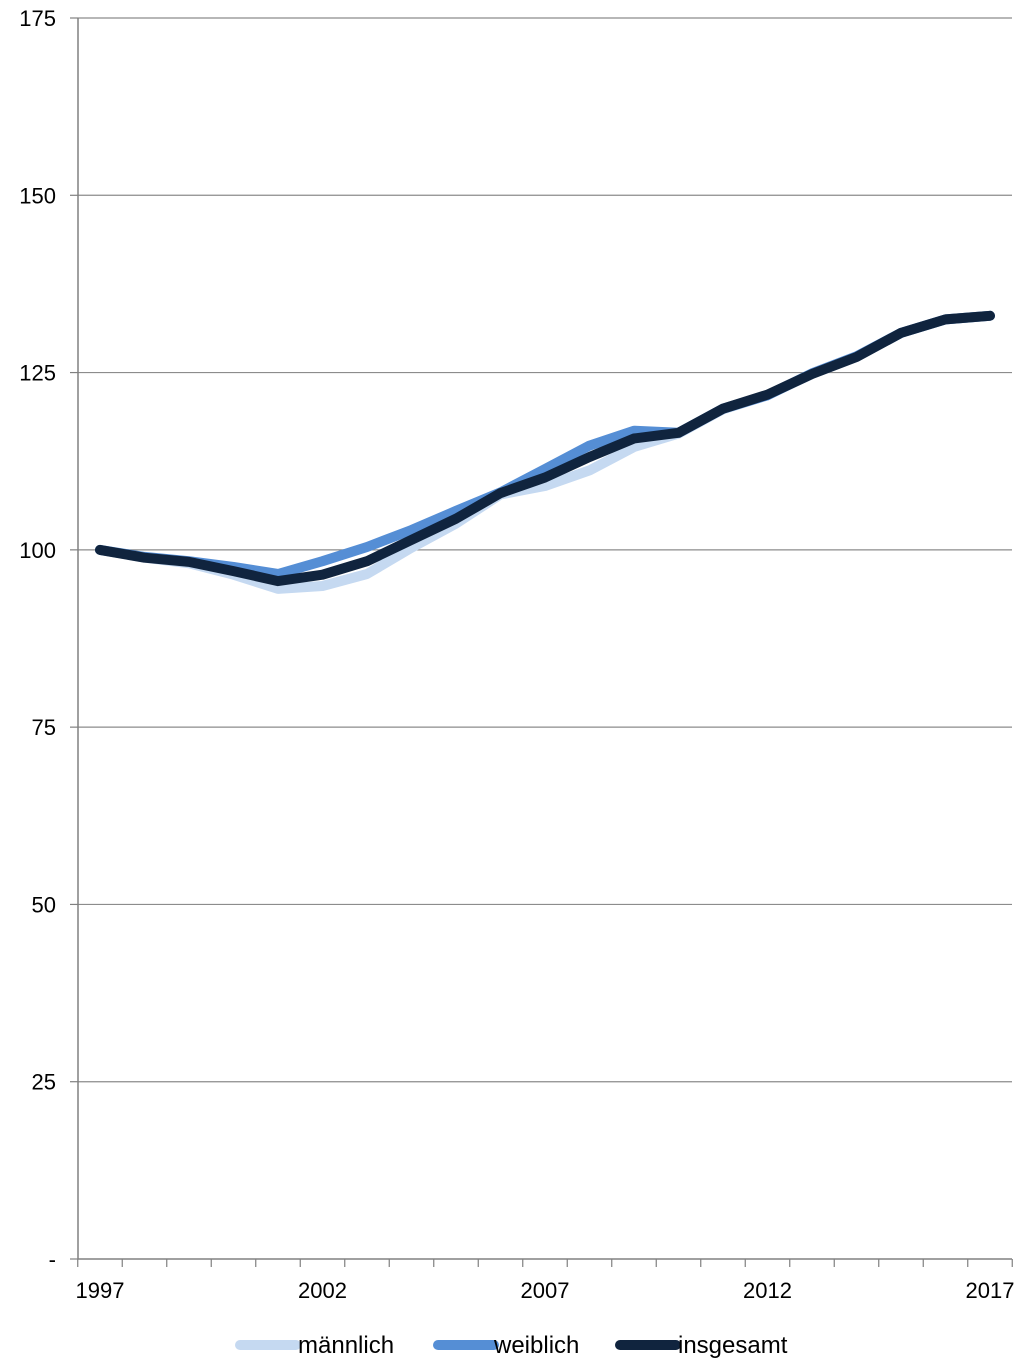 Image resolution: width=1020 pixels, height=1359 pixels. What do you see at coordinates (44, 1082) in the screenshot?
I see `y-tick-label: 25` at bounding box center [44, 1082].